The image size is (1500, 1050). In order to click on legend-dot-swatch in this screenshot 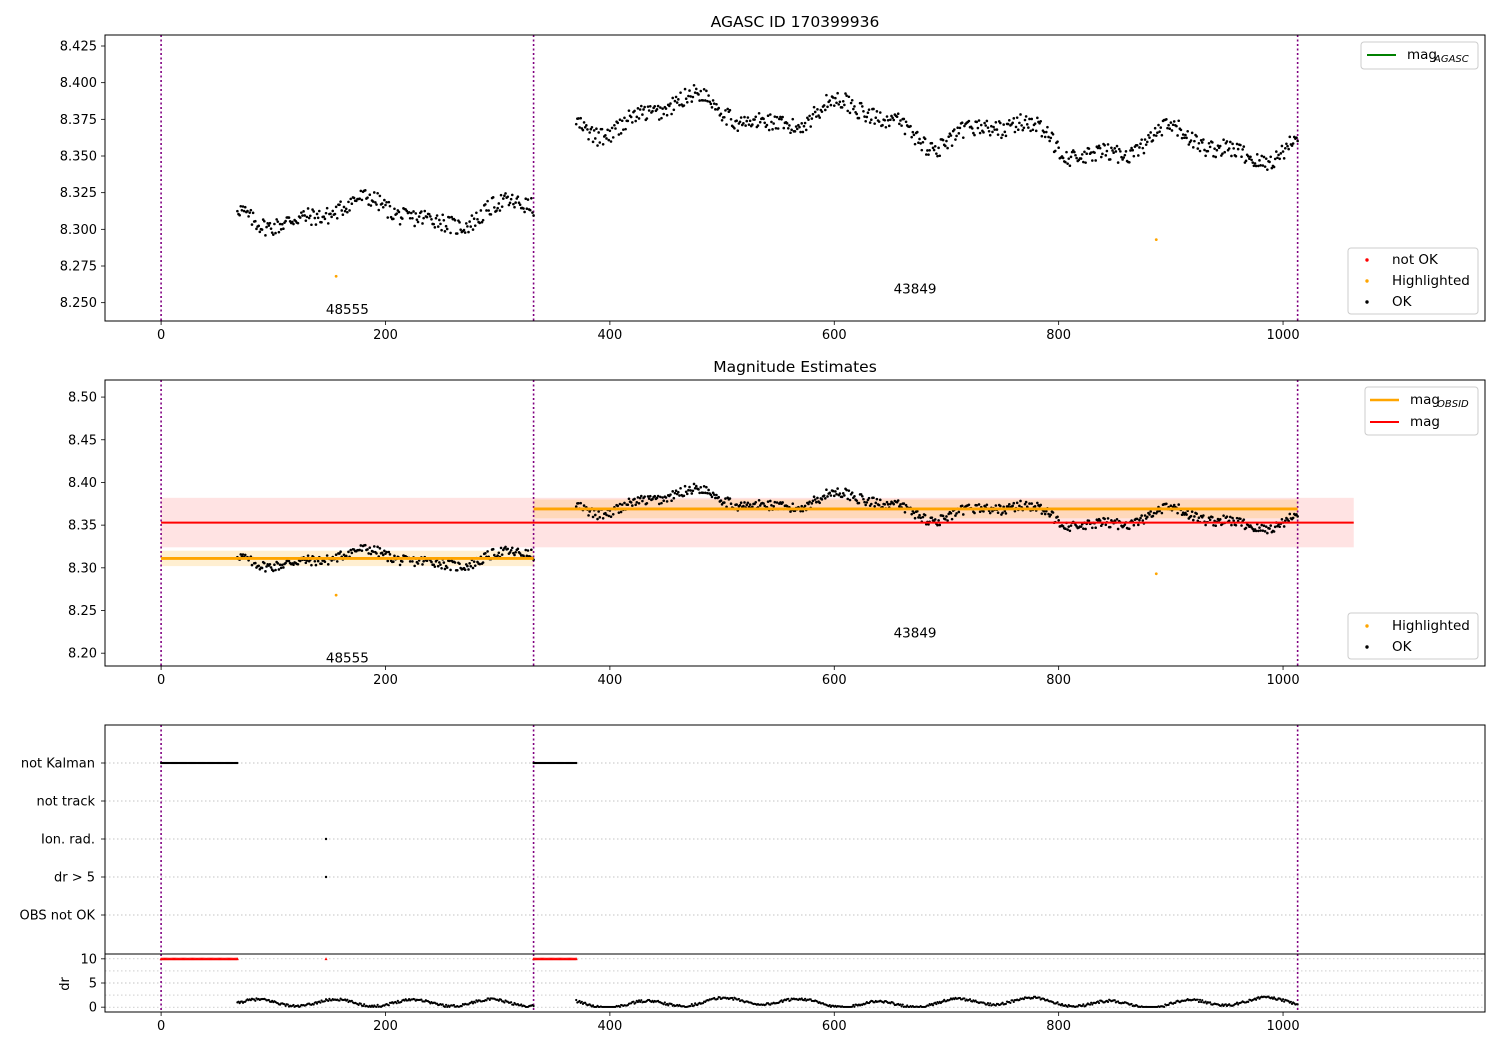, I will do `click(1367, 260)`.